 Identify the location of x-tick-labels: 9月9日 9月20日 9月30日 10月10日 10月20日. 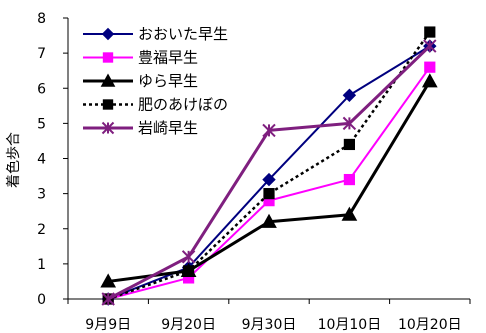
(273, 325).